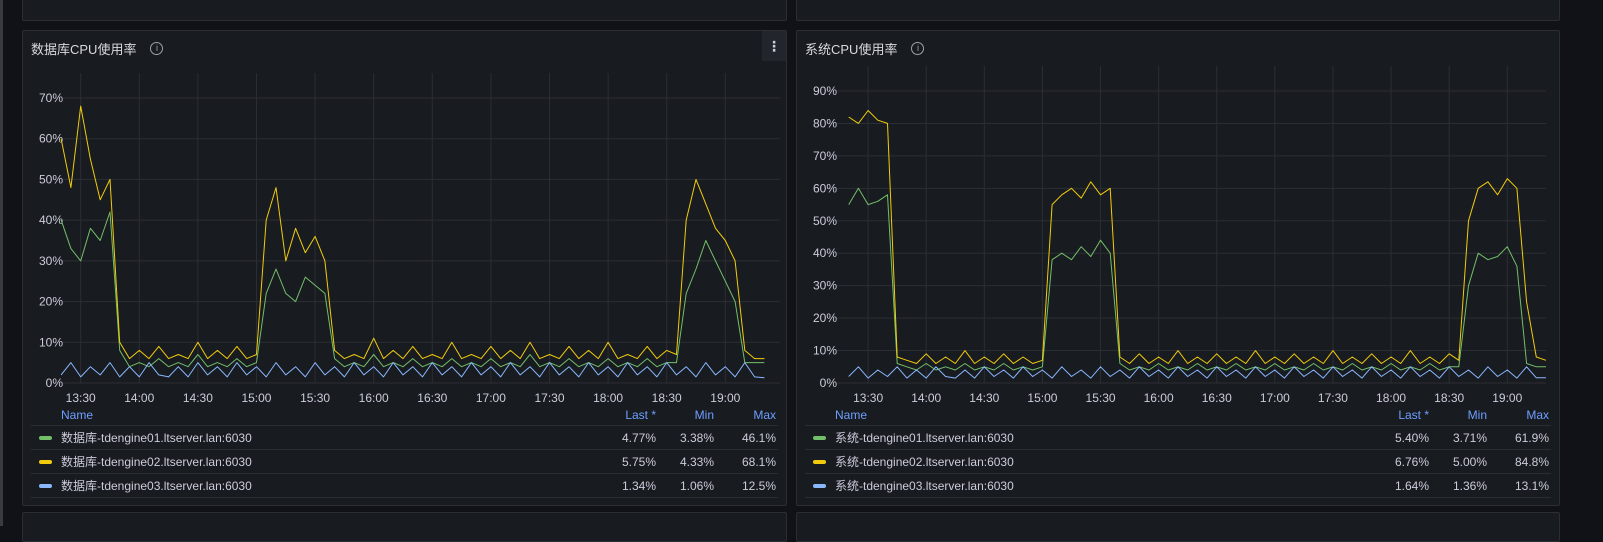  What do you see at coordinates (696, 461) in the screenshot?
I see `legend-min: 4.33%` at bounding box center [696, 461].